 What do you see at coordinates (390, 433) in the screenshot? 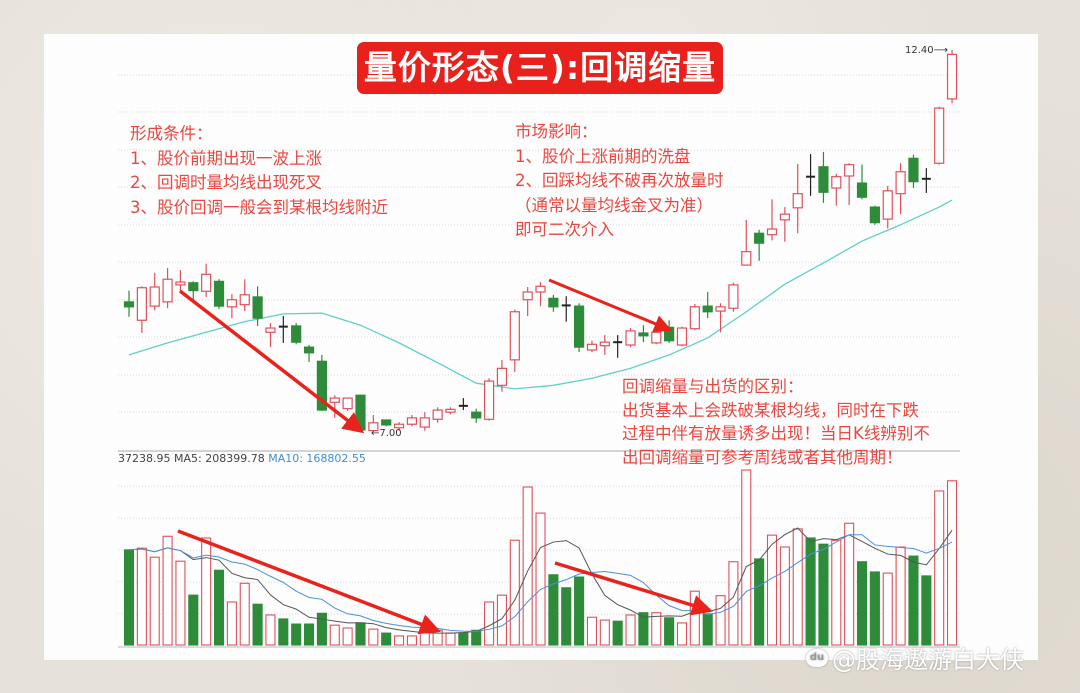
I see `low-price-value: 7.00` at bounding box center [390, 433].